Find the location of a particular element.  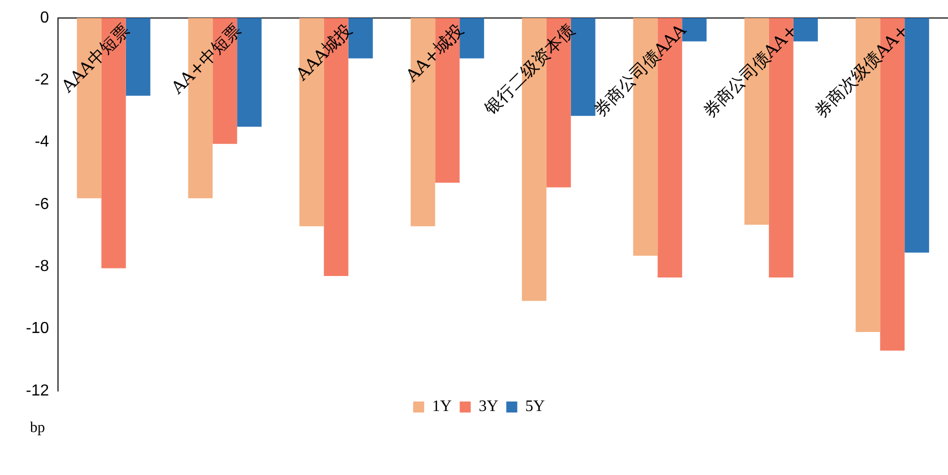

legend-label: 5Y is located at coordinates (535, 407).